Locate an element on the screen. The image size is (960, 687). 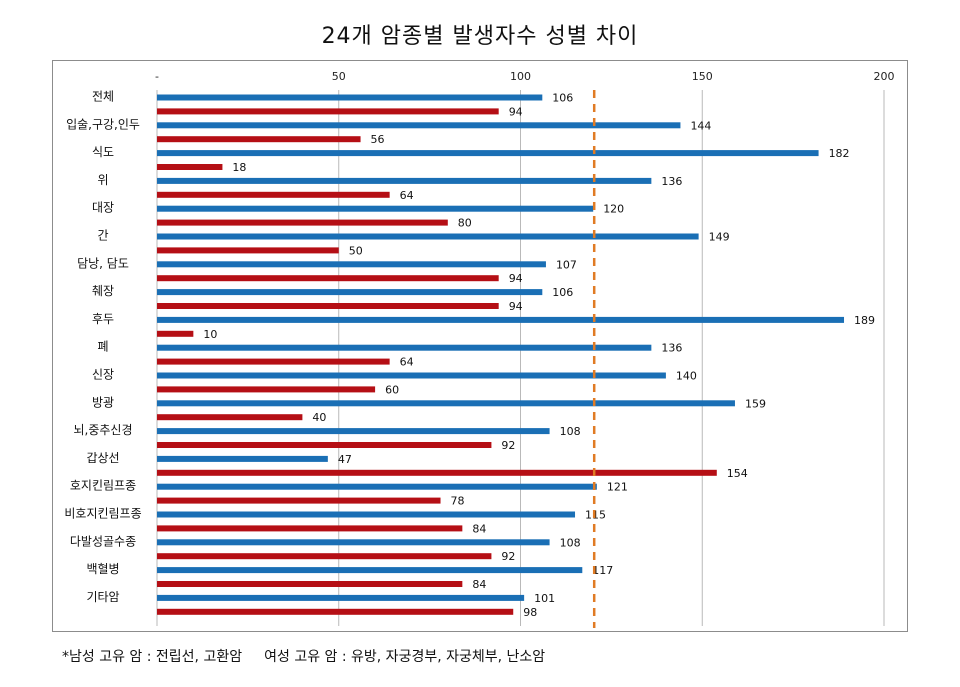
footnote-female: 여성 고유 암 : 유방, 자궁경부, 자궁체부, 난소암 is located at coordinates (405, 657).